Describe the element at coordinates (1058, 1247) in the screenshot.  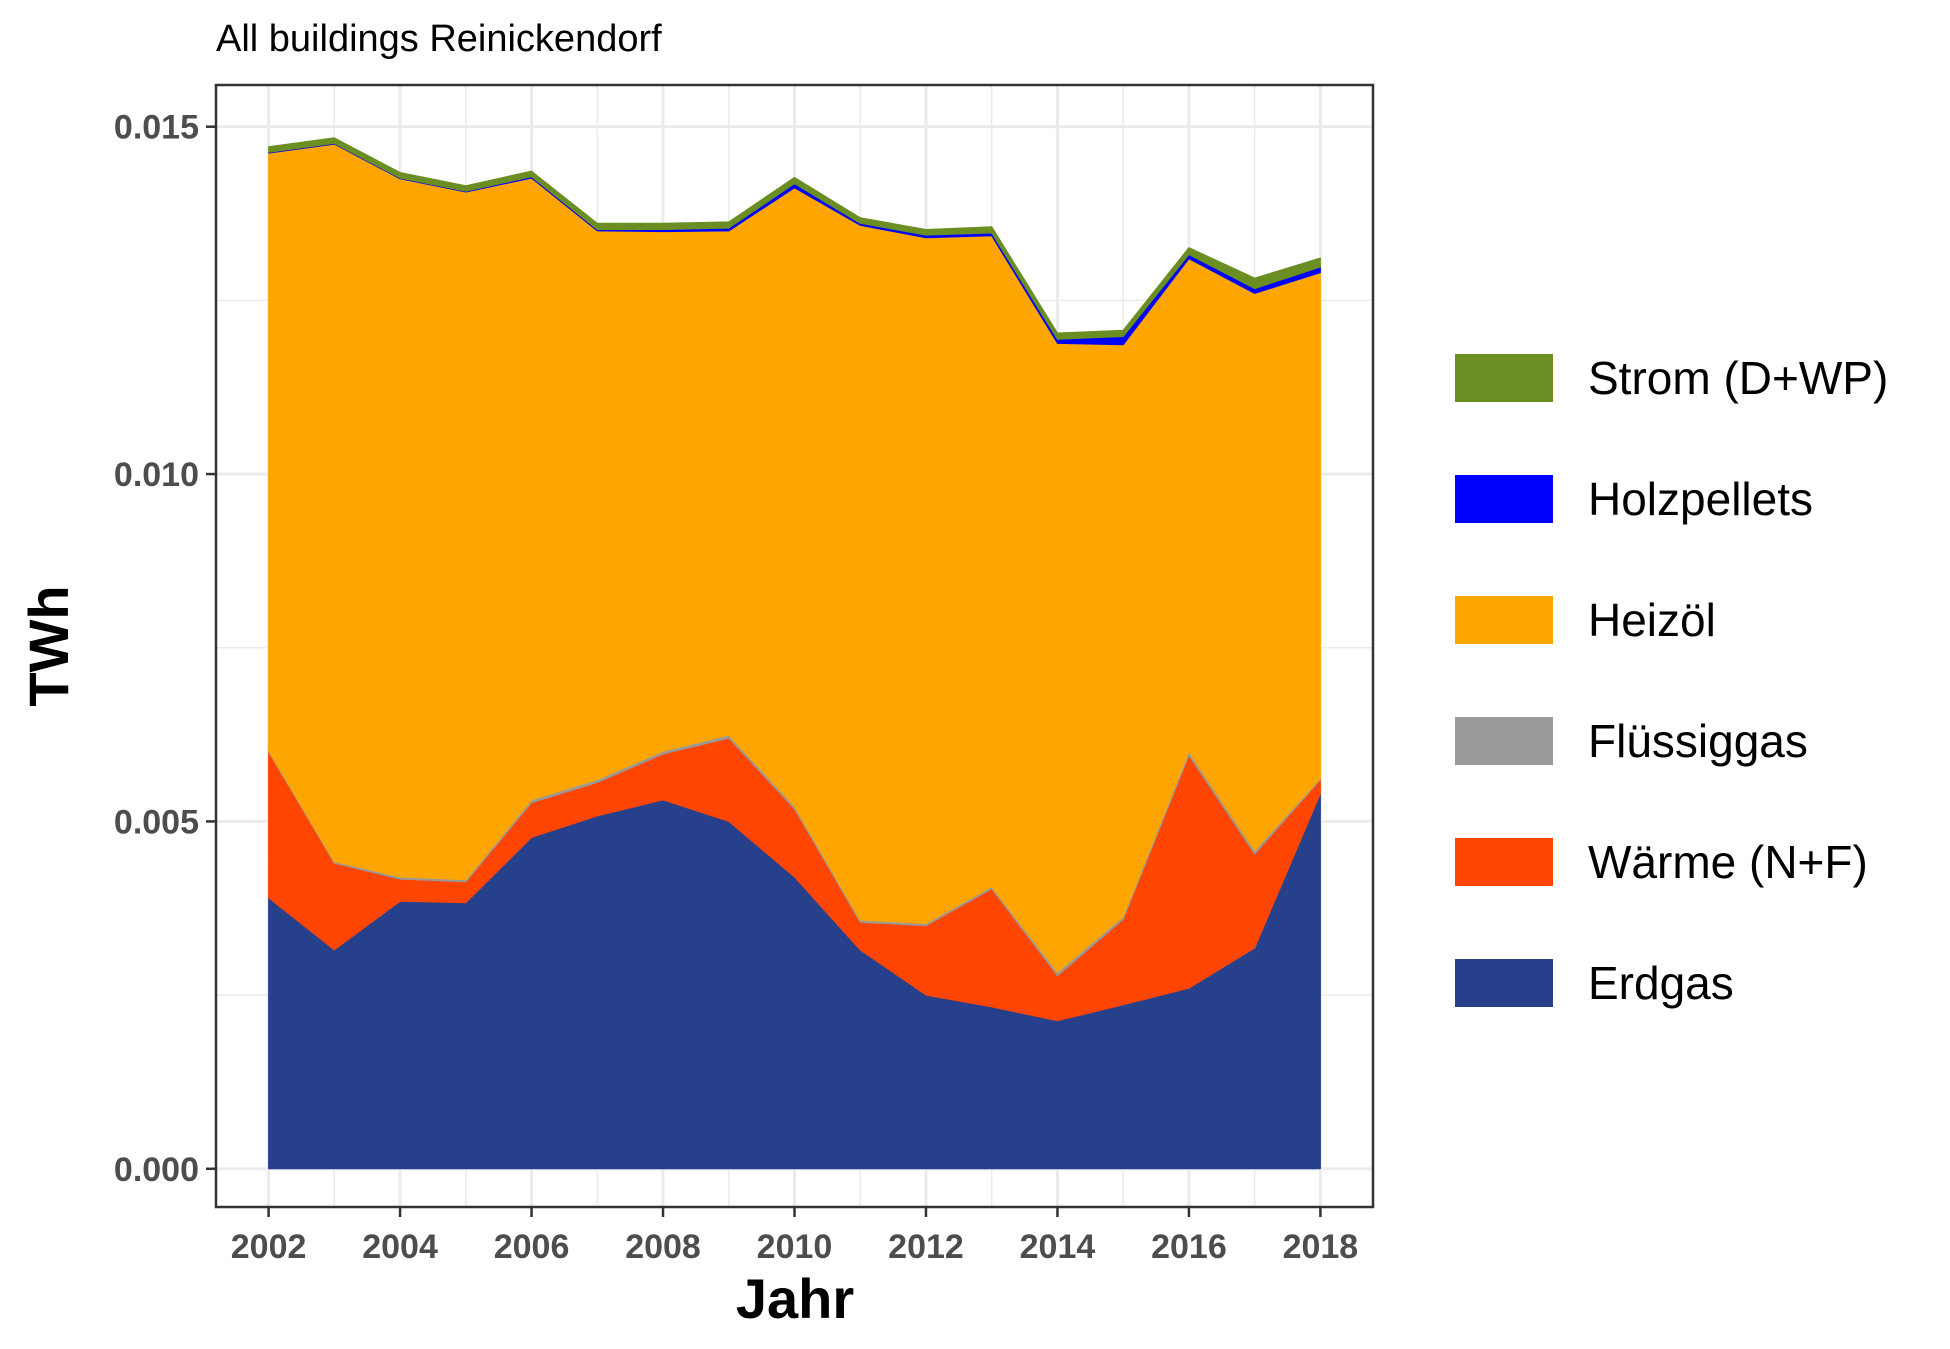
I see `x-tick-label: 2014` at that location.